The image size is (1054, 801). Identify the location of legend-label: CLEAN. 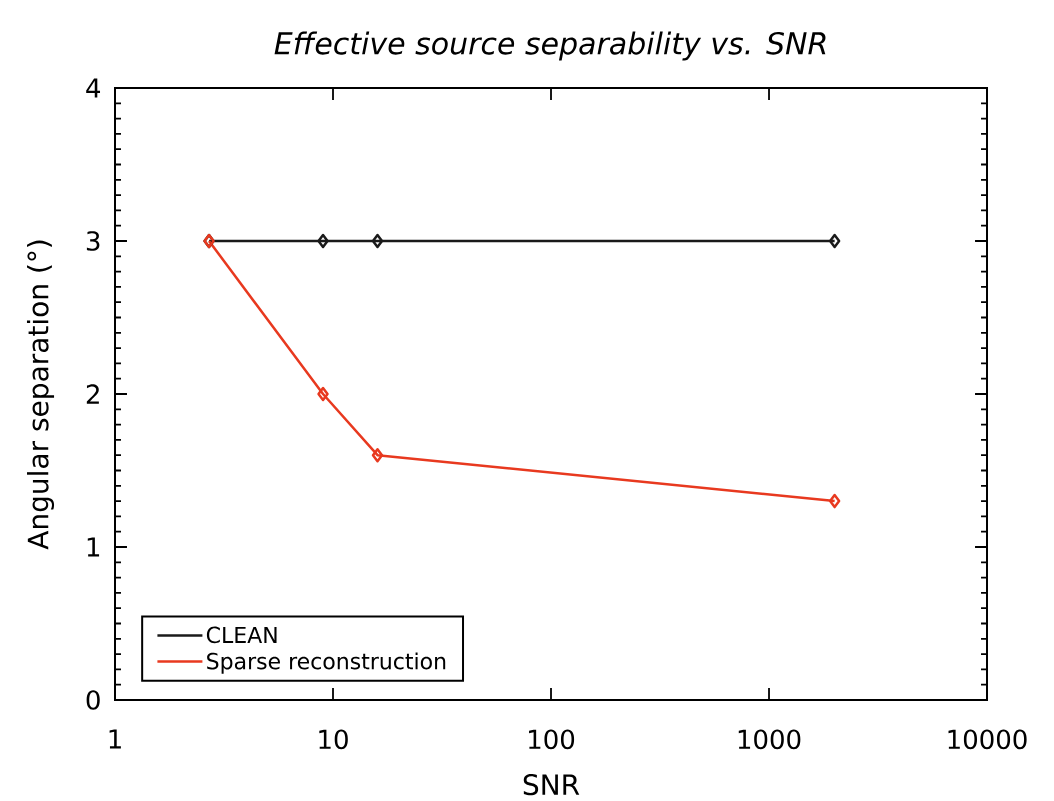
(241, 635).